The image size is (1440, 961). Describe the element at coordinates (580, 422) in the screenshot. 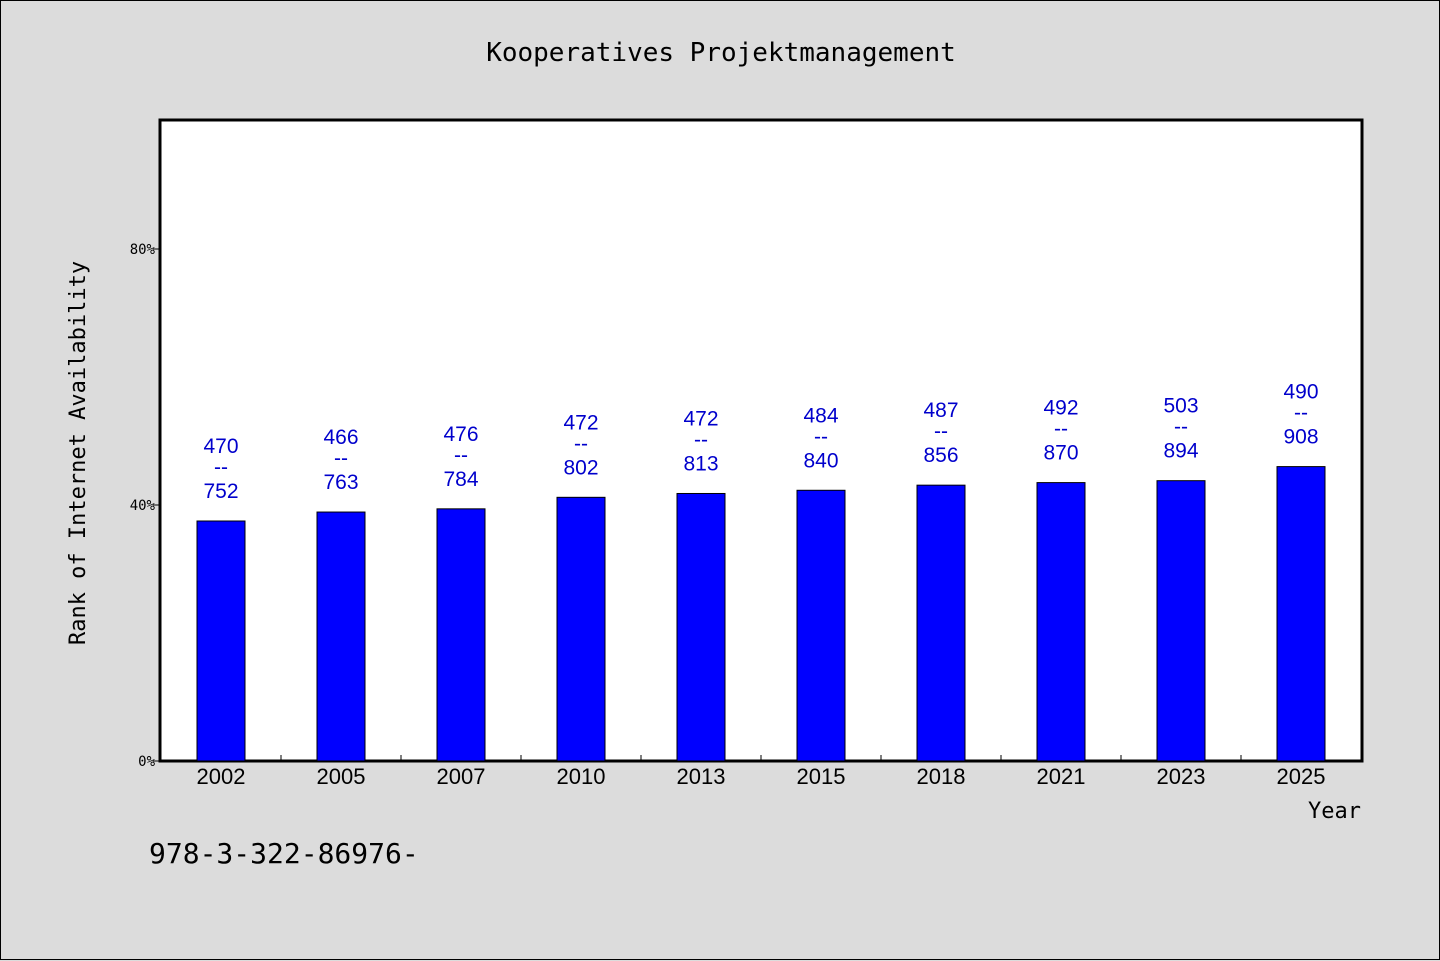

I see `data-label-top-2010: 472` at that location.